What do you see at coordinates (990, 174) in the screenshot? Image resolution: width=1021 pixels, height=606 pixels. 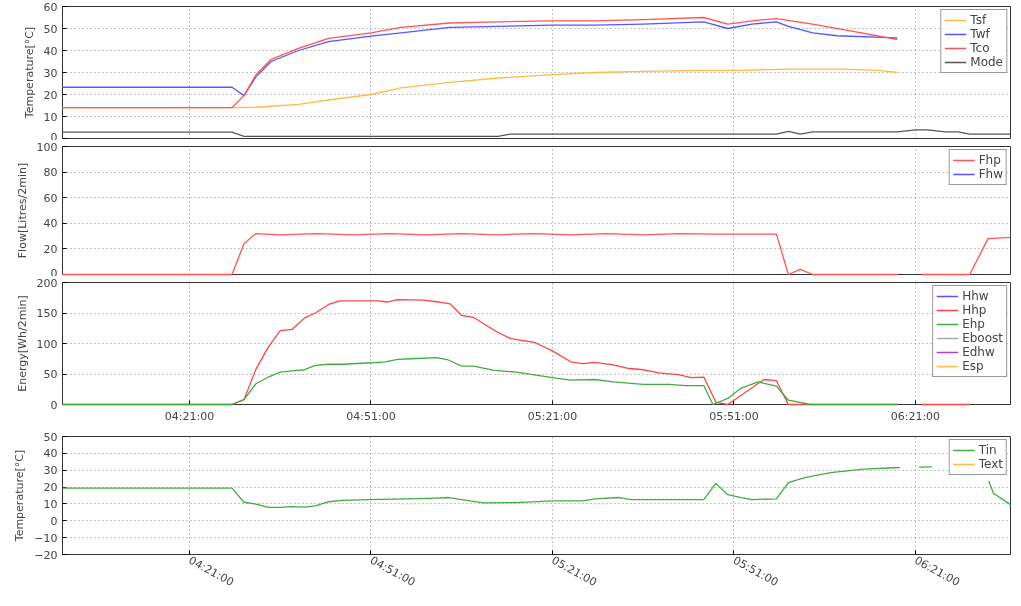 I see `legend-label: Fhw` at bounding box center [990, 174].